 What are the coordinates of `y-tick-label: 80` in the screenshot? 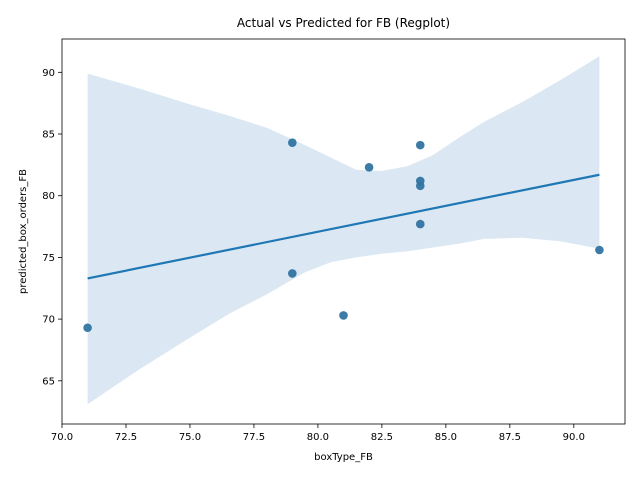 It's located at (48, 196).